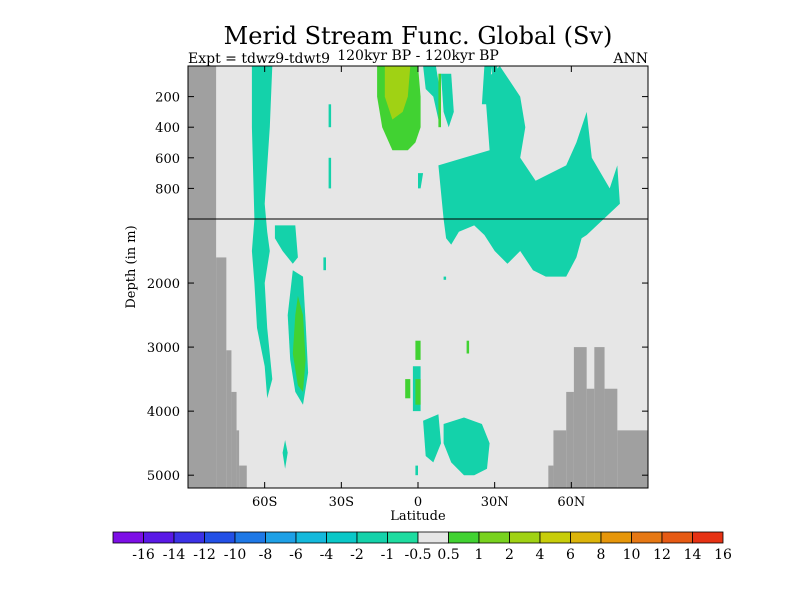  I want to click on colorbar-label-3: -10, so click(235, 555).